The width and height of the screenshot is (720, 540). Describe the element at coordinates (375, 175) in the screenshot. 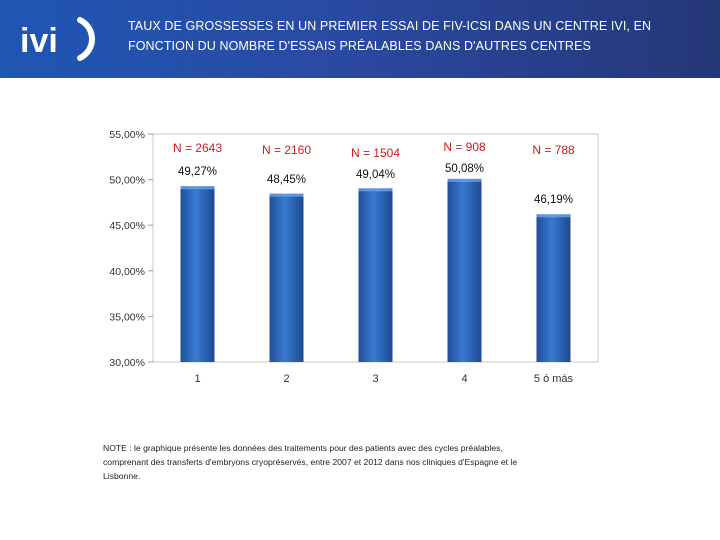

I see `value-label: 49,04%` at that location.